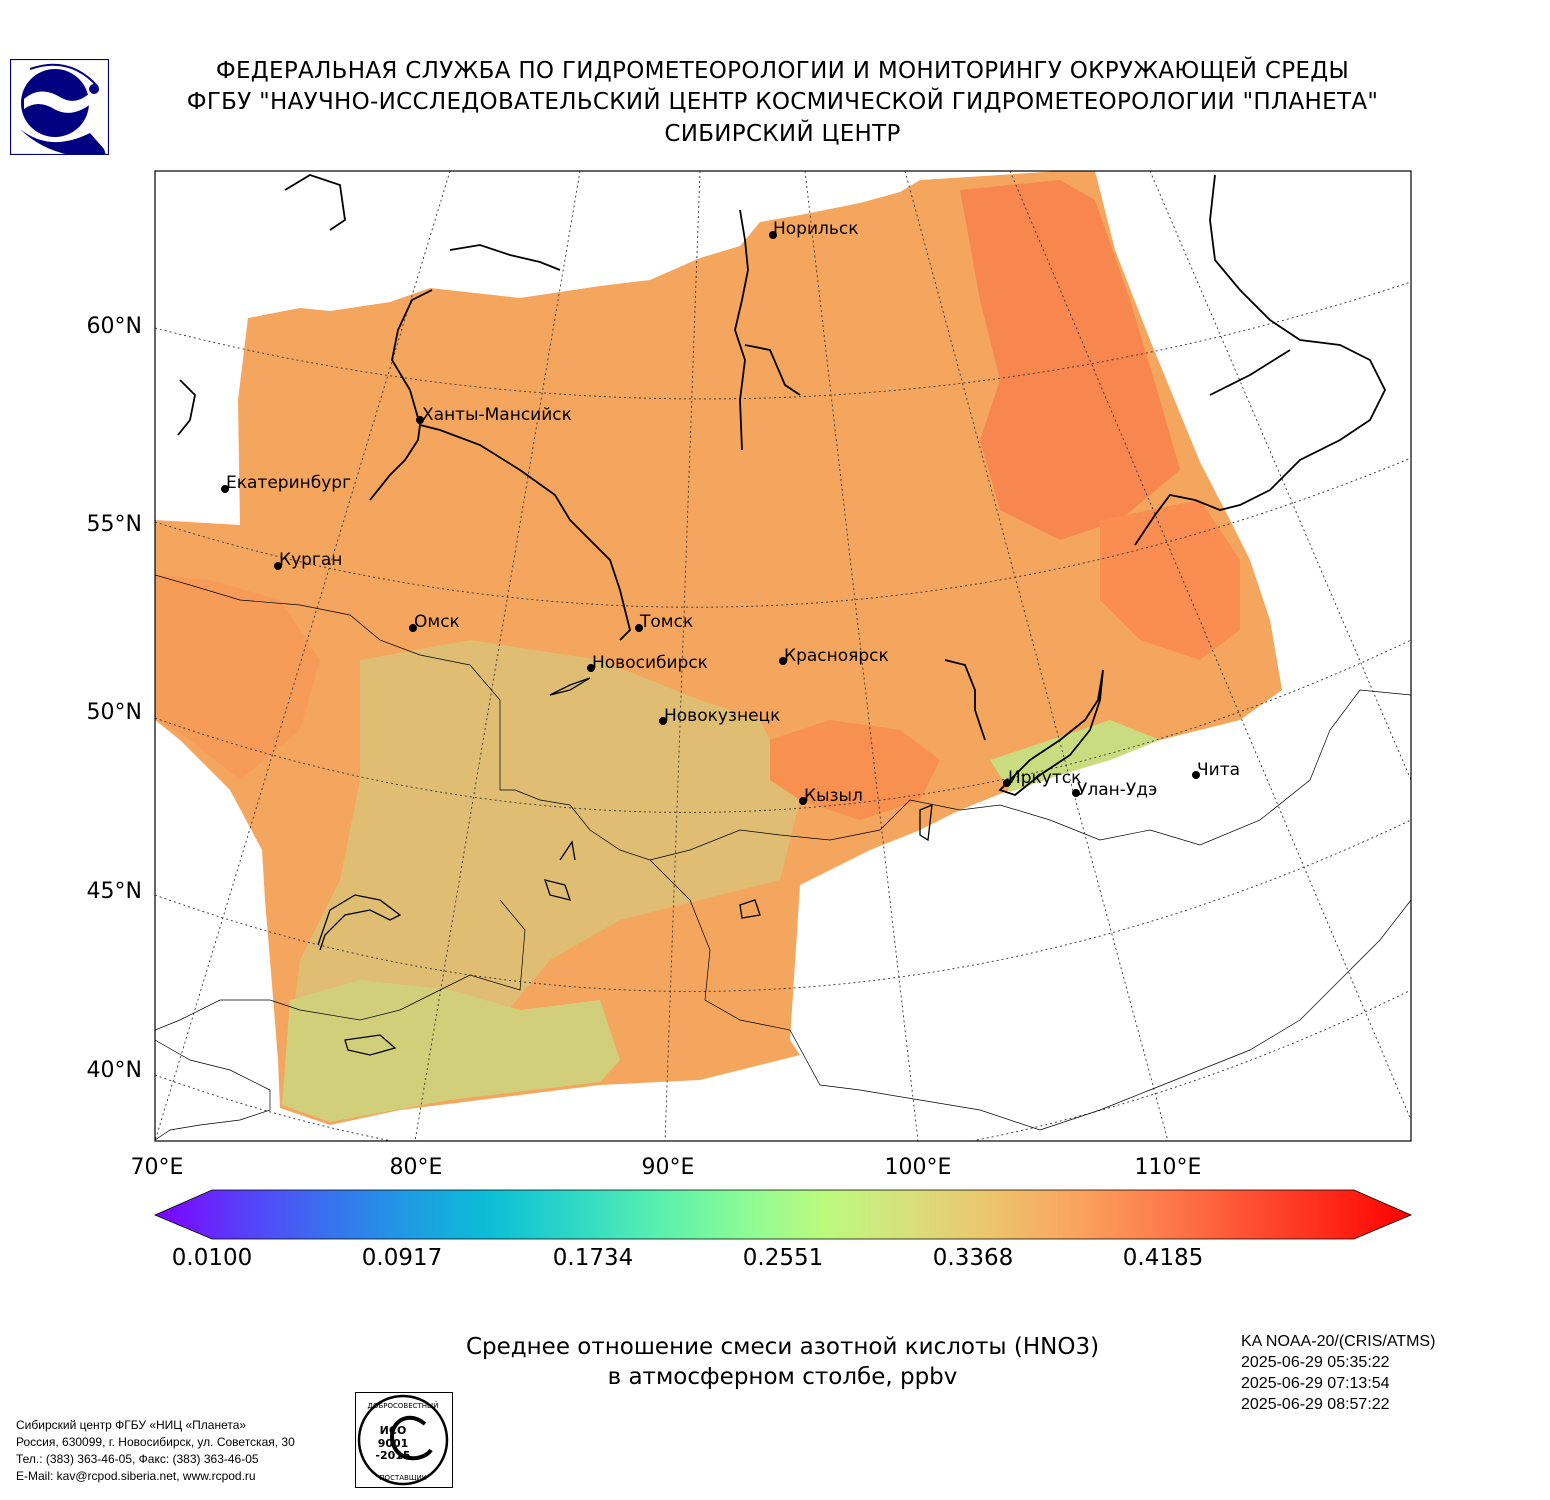  Describe the element at coordinates (833, 796) in the screenshot. I see `city-label-kyzyl: Кызыл` at that location.